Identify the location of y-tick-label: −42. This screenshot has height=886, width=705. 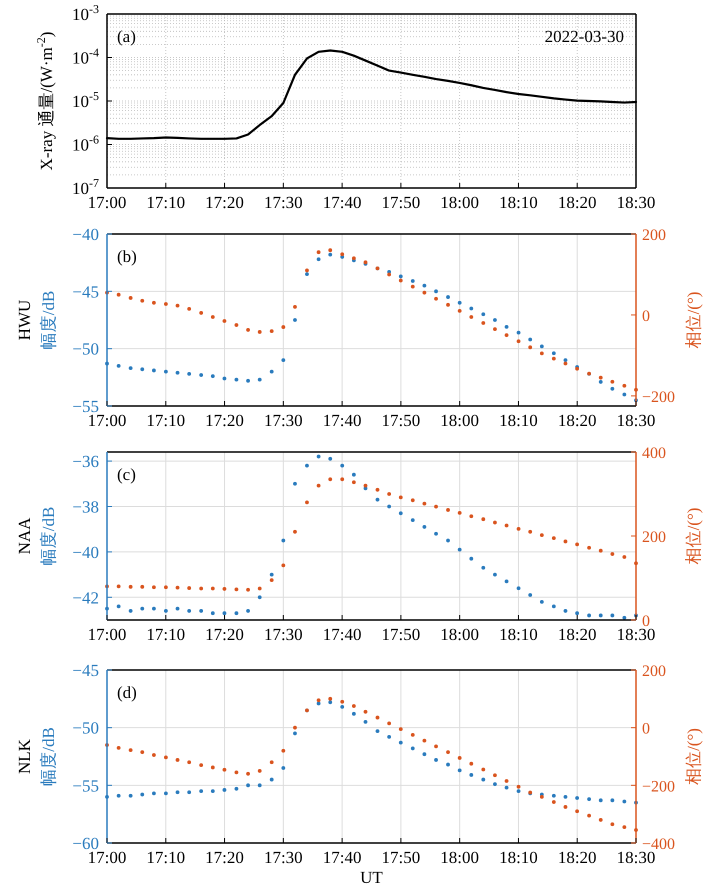
(85, 598).